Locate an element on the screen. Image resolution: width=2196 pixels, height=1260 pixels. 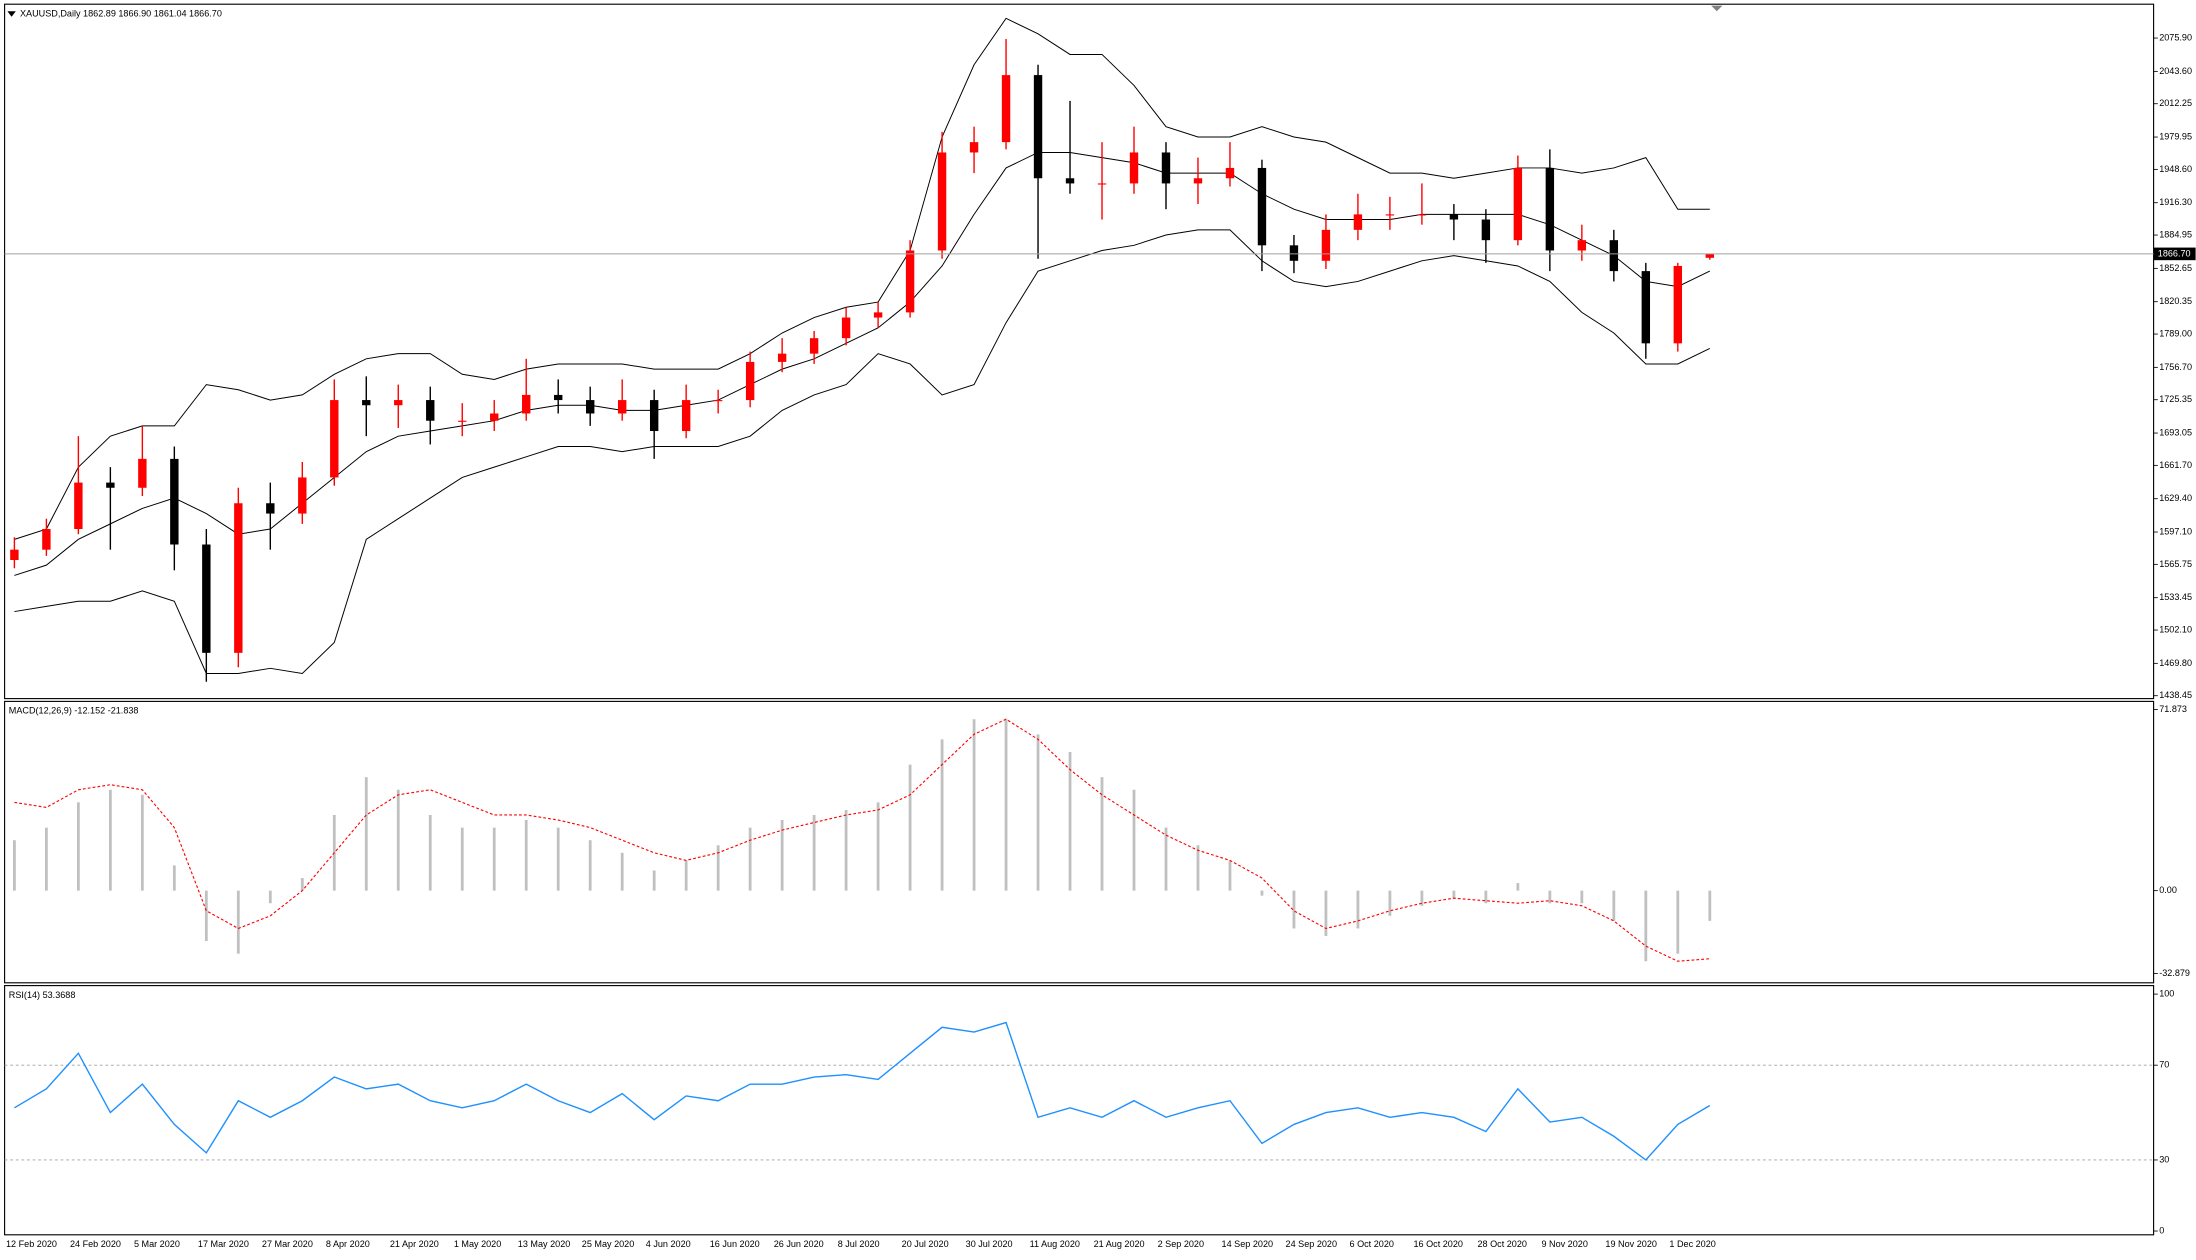
symbol-icon is located at coordinates (11, 14).